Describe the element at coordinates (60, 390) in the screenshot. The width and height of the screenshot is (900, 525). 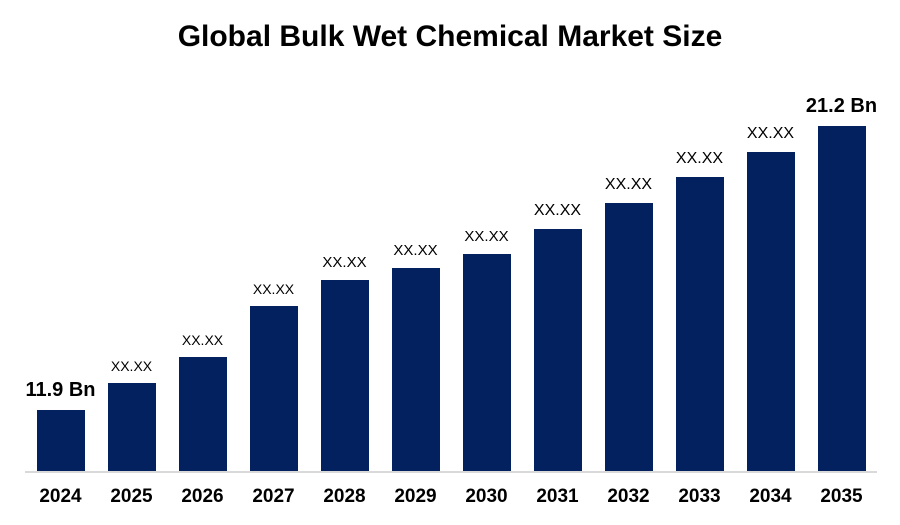
I see `bar-value-label: 11.9 Bn` at that location.